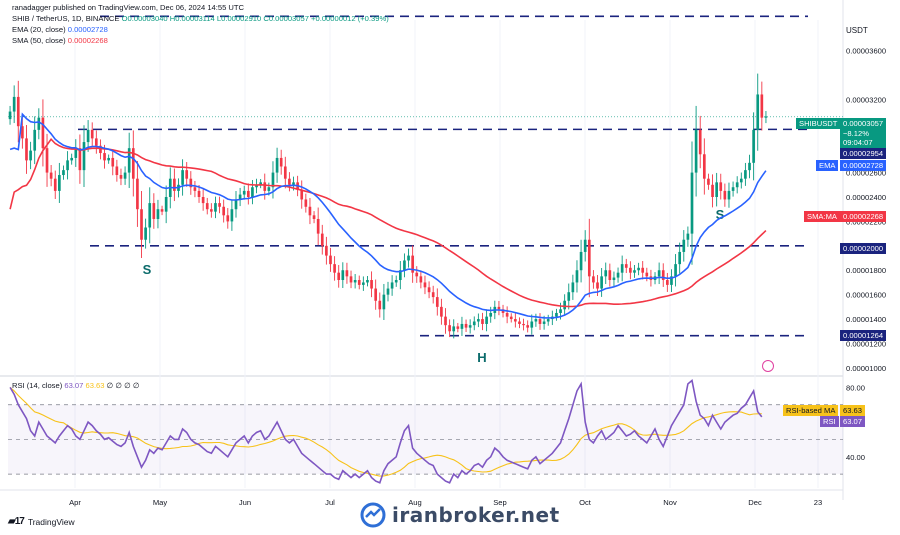 The width and height of the screenshot is (900, 535). Describe the element at coordinates (863, 216) in the screenshot. I see `sma-price-badge: 0.00002268` at that location.